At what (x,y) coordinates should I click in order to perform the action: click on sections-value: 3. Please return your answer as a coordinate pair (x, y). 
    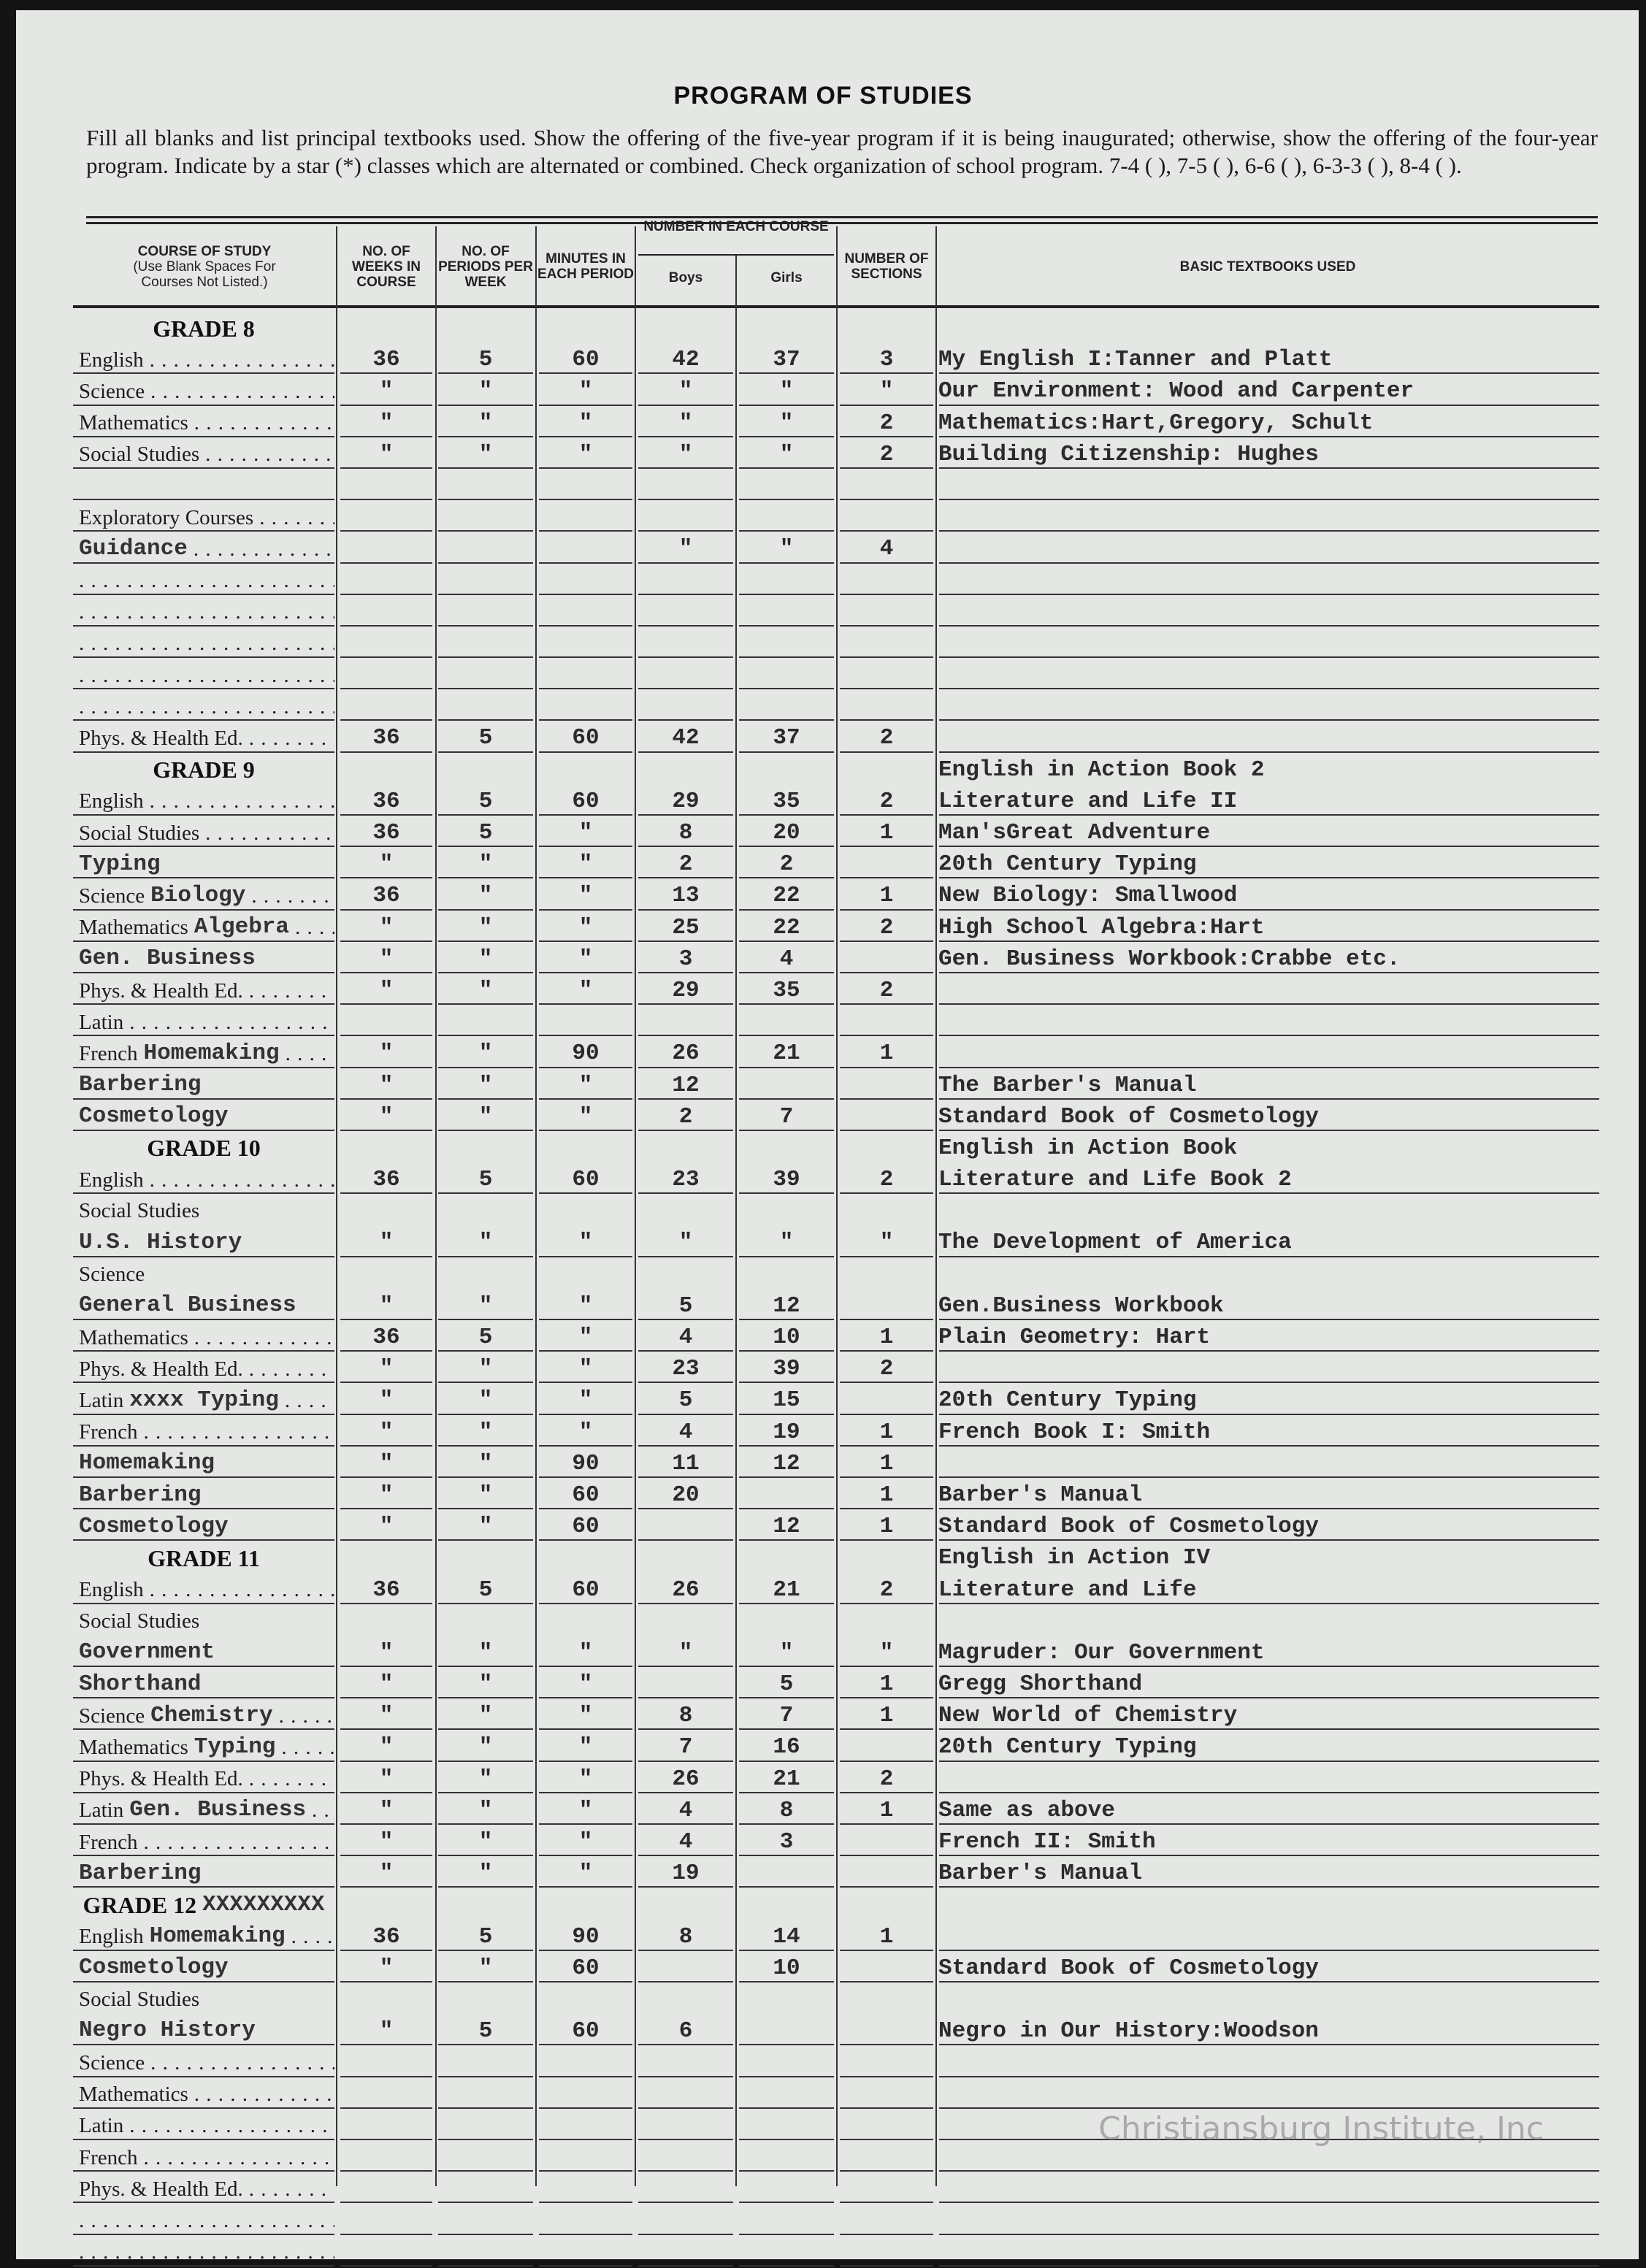
    Looking at the image, I should click on (886, 360).